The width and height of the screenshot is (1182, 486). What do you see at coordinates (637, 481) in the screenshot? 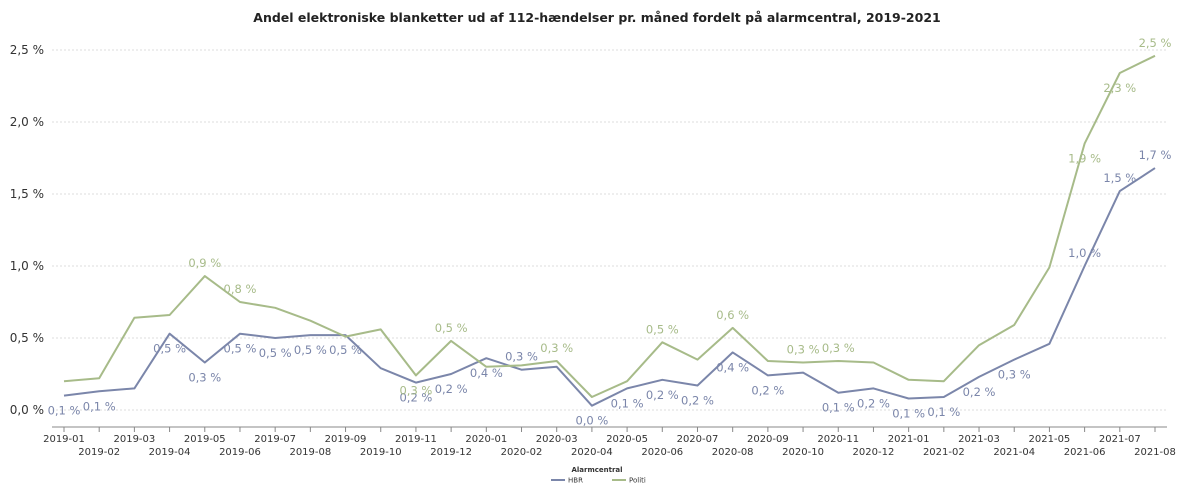
I see `legend-label-politi: Politi` at bounding box center [637, 481].